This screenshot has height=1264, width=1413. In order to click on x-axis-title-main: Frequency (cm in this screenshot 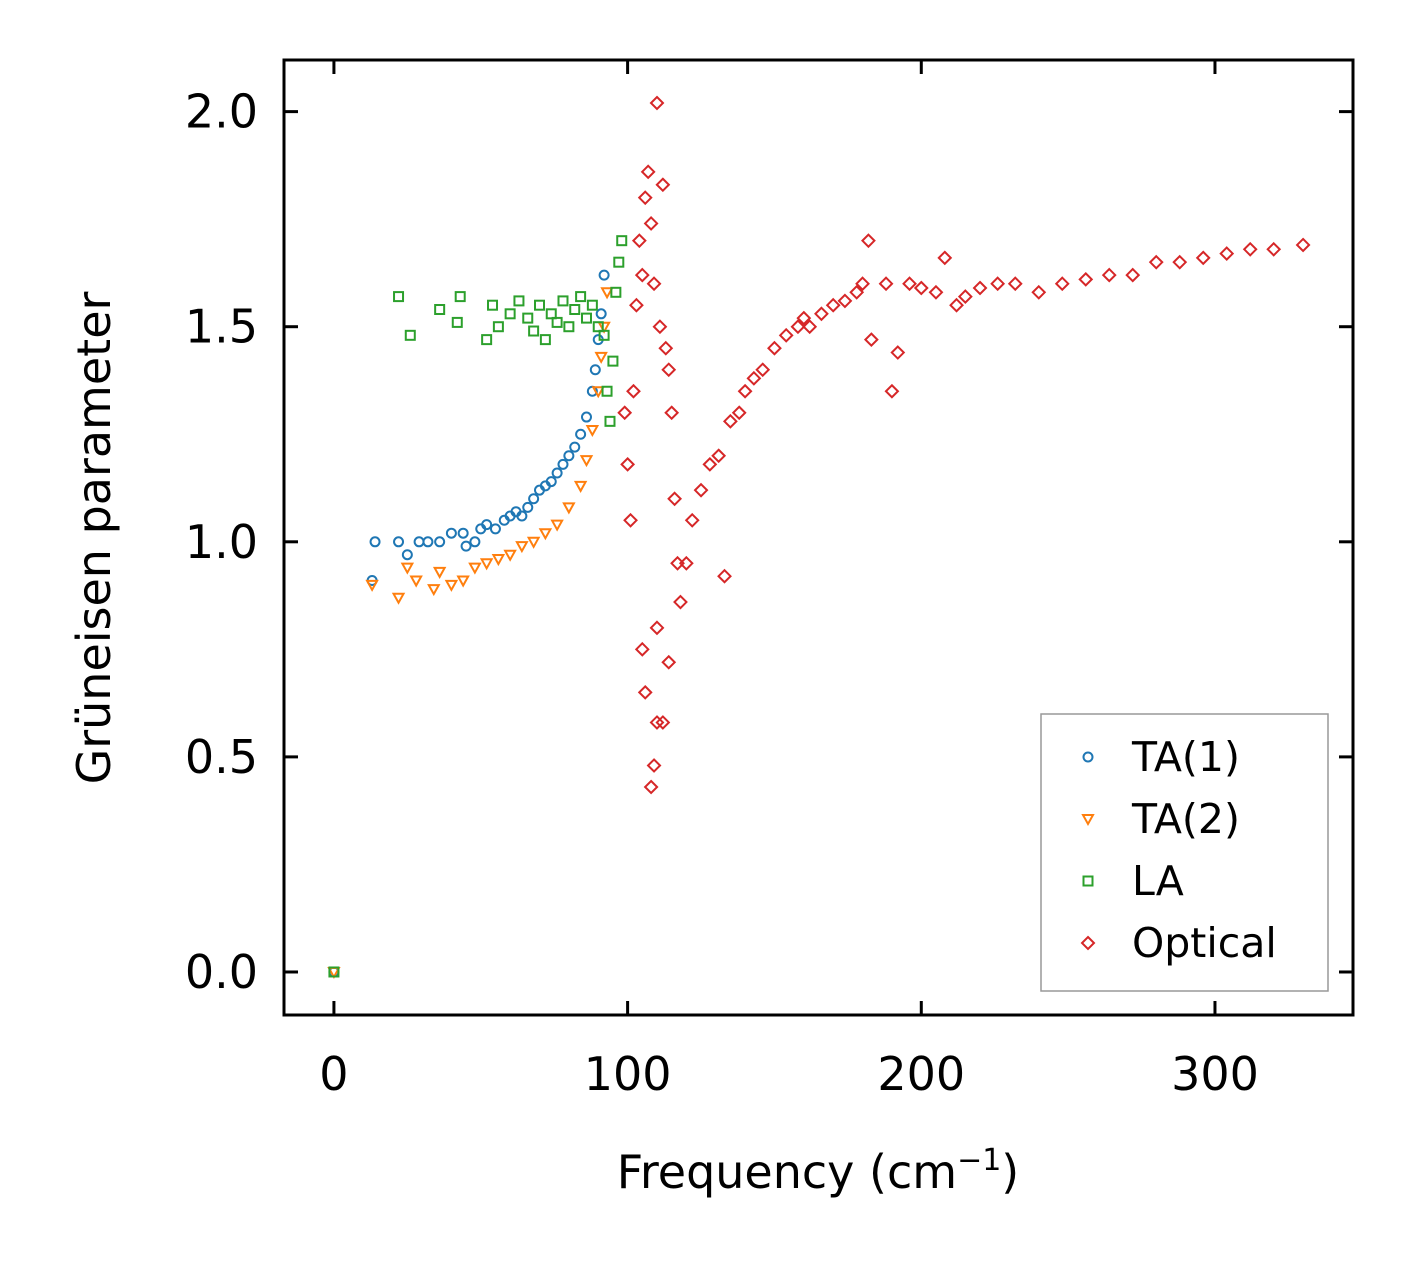, I will do `click(787, 1172)`.